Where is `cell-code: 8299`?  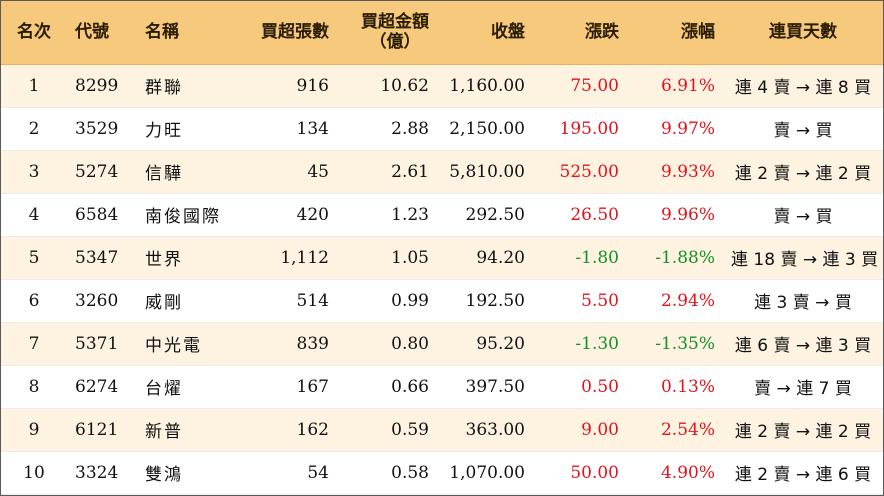 cell-code: 8299 is located at coordinates (102, 86).